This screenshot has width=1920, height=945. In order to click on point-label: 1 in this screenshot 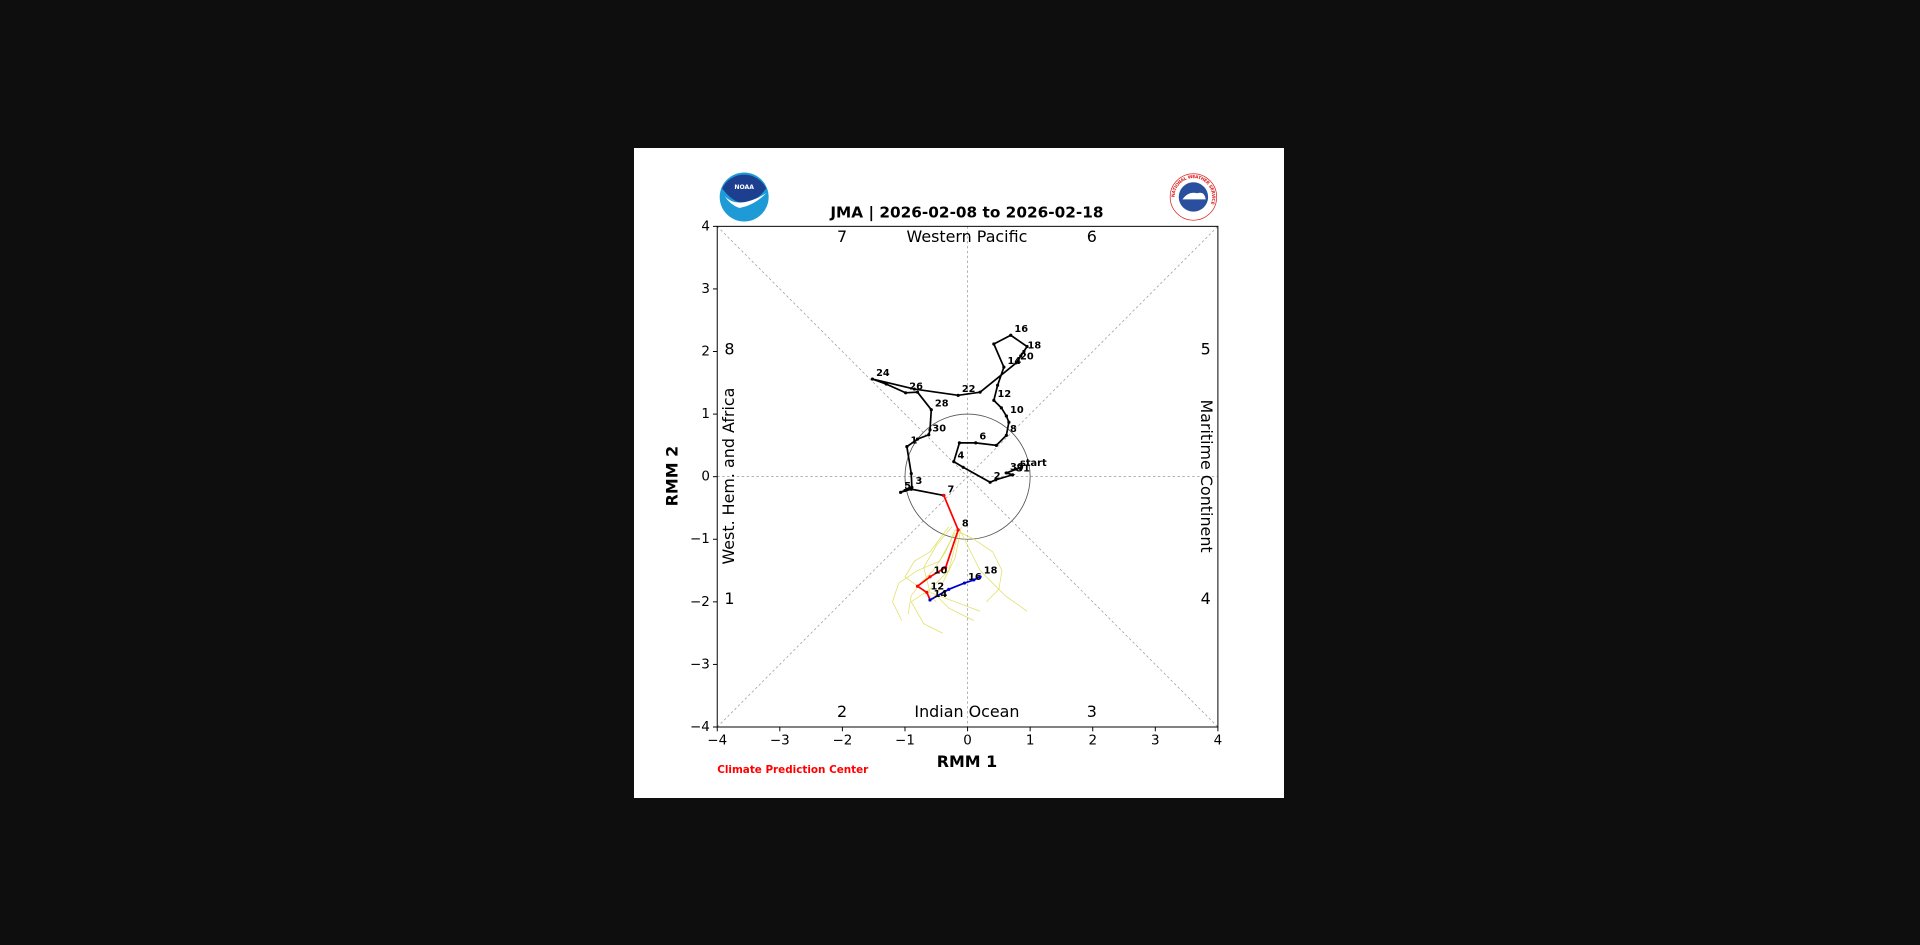, I will do `click(914, 441)`.